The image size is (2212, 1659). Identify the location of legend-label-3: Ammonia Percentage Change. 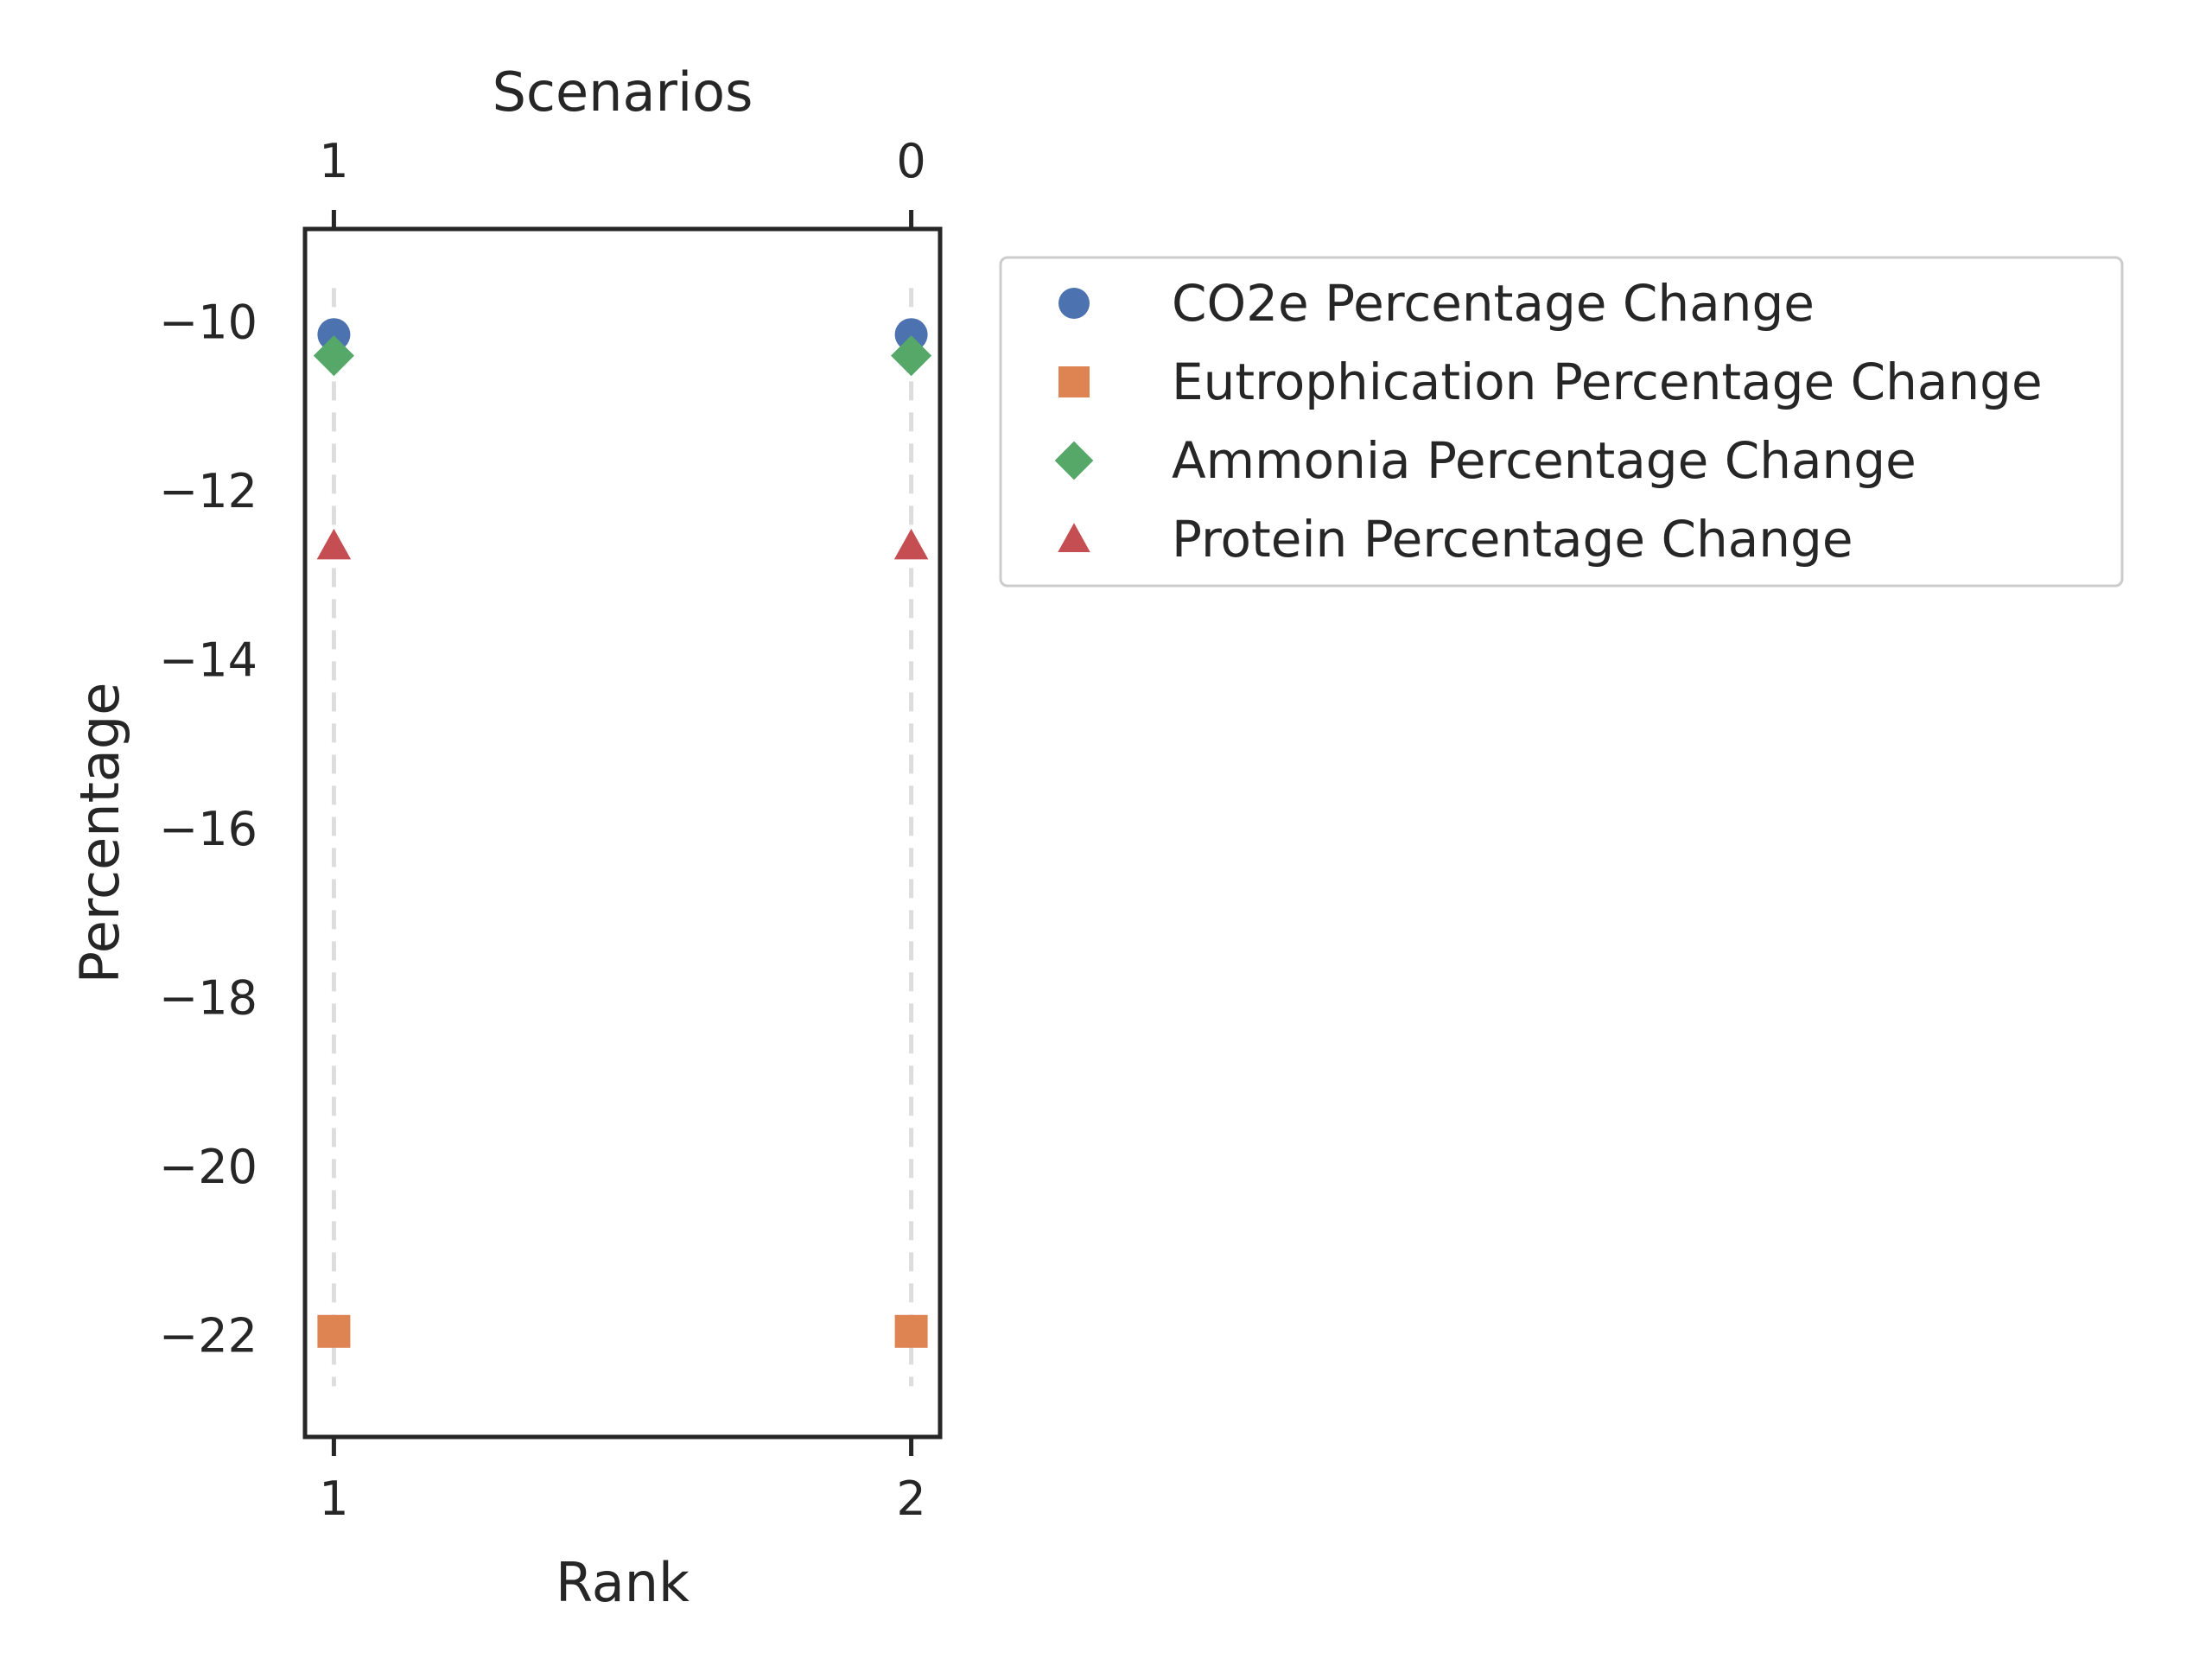
(1544, 460).